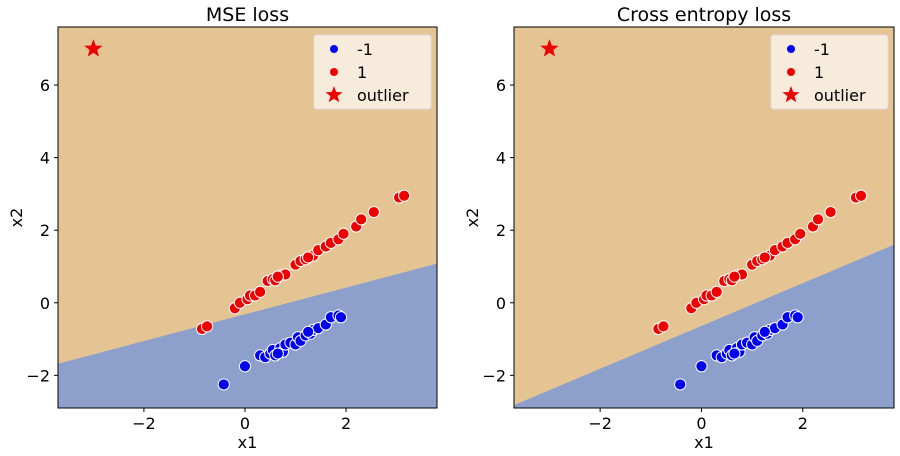 The width and height of the screenshot is (900, 456). Describe the element at coordinates (247, 15) in the screenshot. I see `chart-title: MSE loss` at that location.